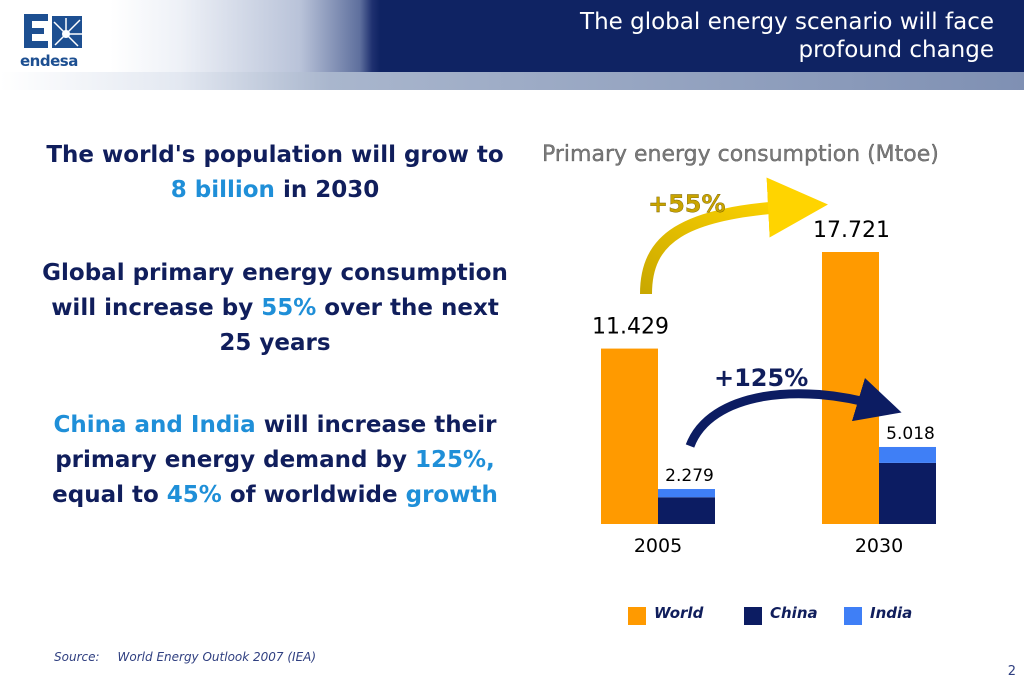 This screenshot has width=1024, height=682. I want to click on tick-label-2005: 2005, so click(658, 546).